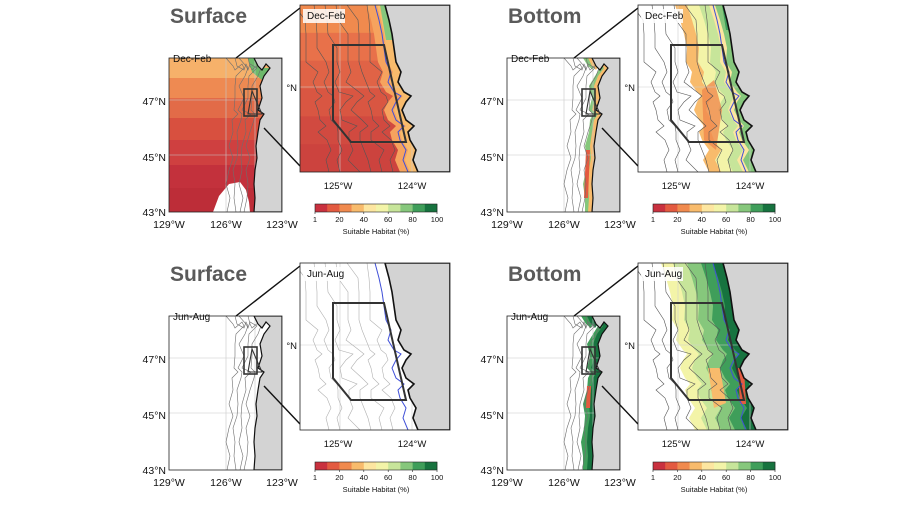 This screenshot has width=900, height=506. What do you see at coordinates (397, 88) in the screenshot?
I see `inner-habitat` at bounding box center [397, 88].